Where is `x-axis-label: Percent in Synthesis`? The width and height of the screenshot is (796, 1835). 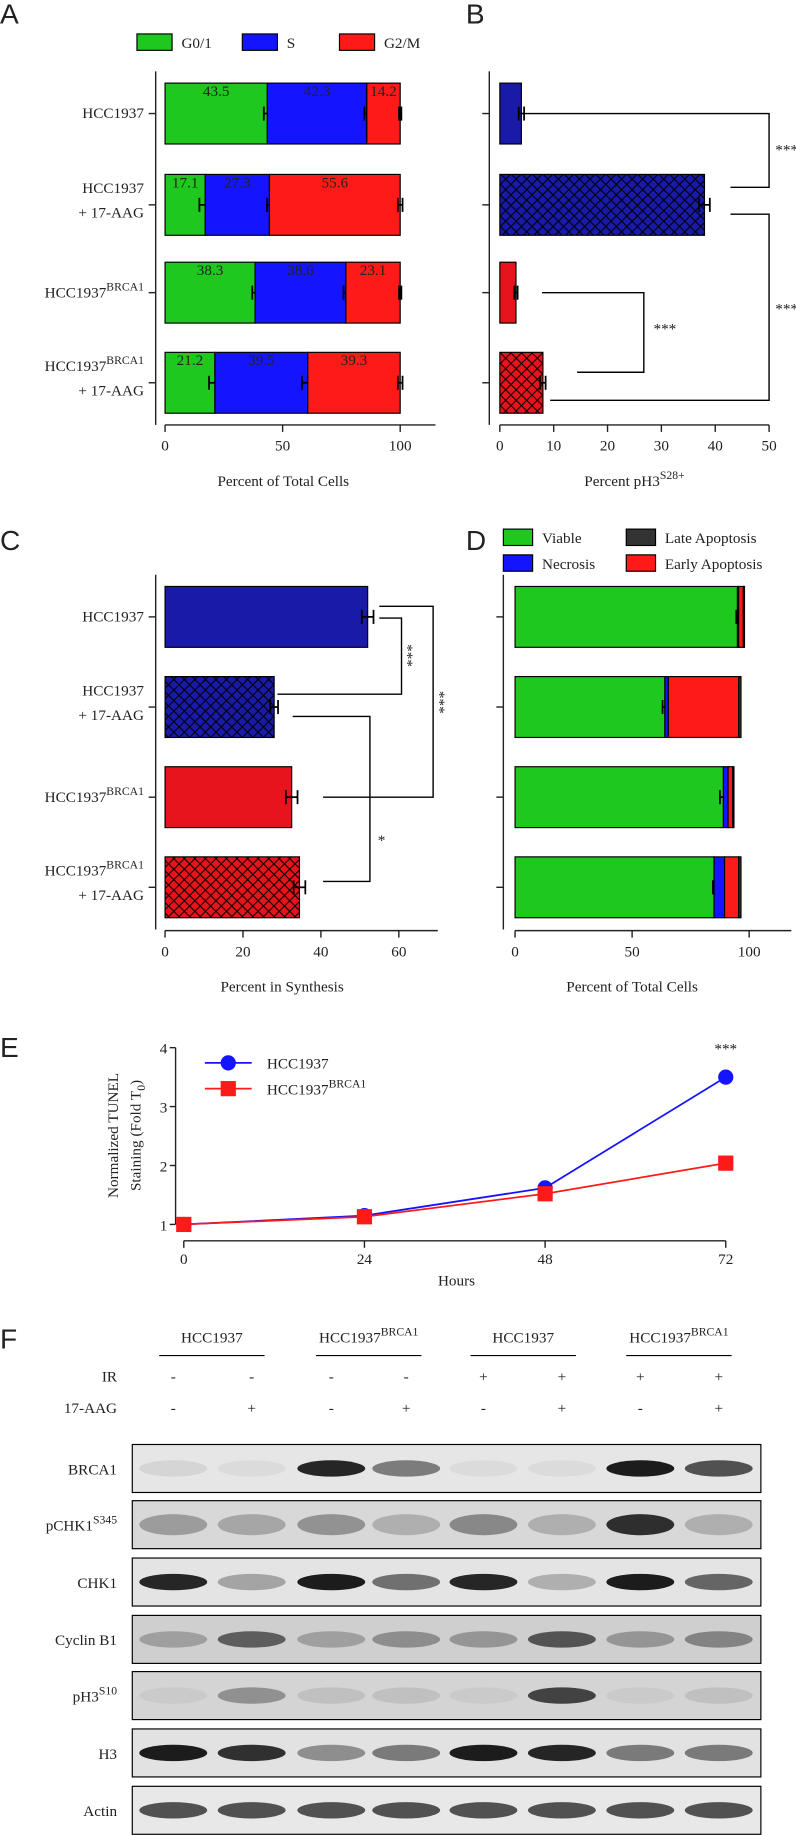 x-axis-label: Percent in Synthesis is located at coordinates (281, 986).